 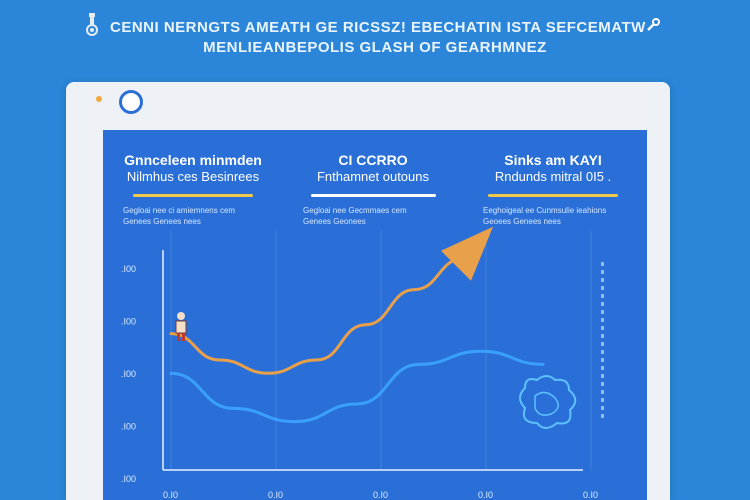 I want to click on metric-detail: Genees Genees nees, so click(x=162, y=221).